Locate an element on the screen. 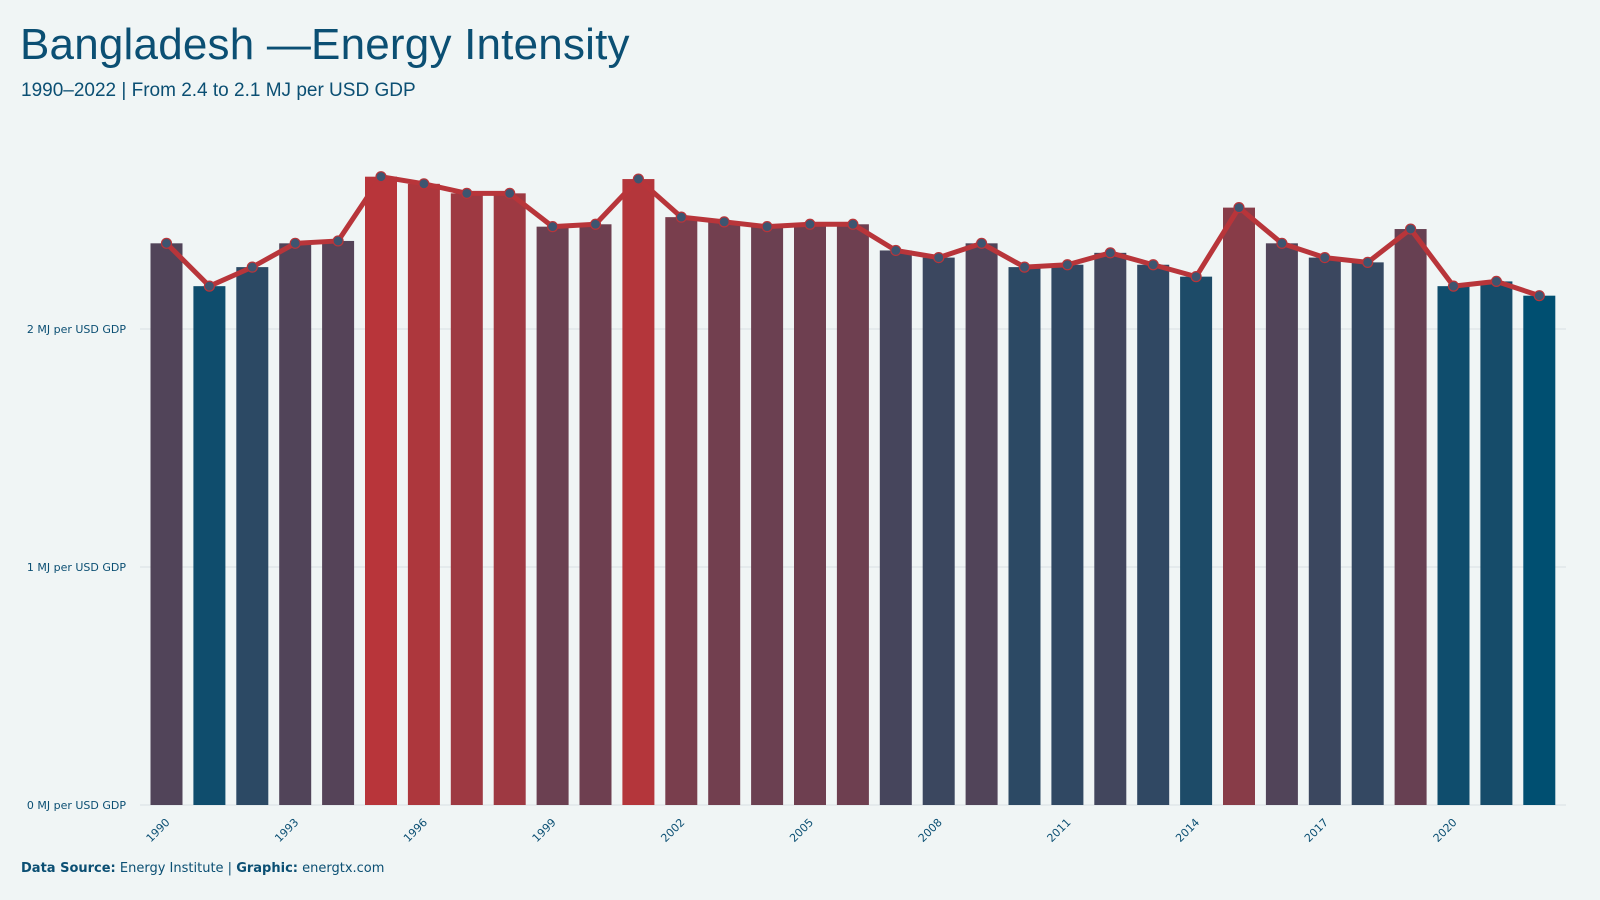 This screenshot has width=1600, height=900. point-2016 is located at coordinates (1282, 243).